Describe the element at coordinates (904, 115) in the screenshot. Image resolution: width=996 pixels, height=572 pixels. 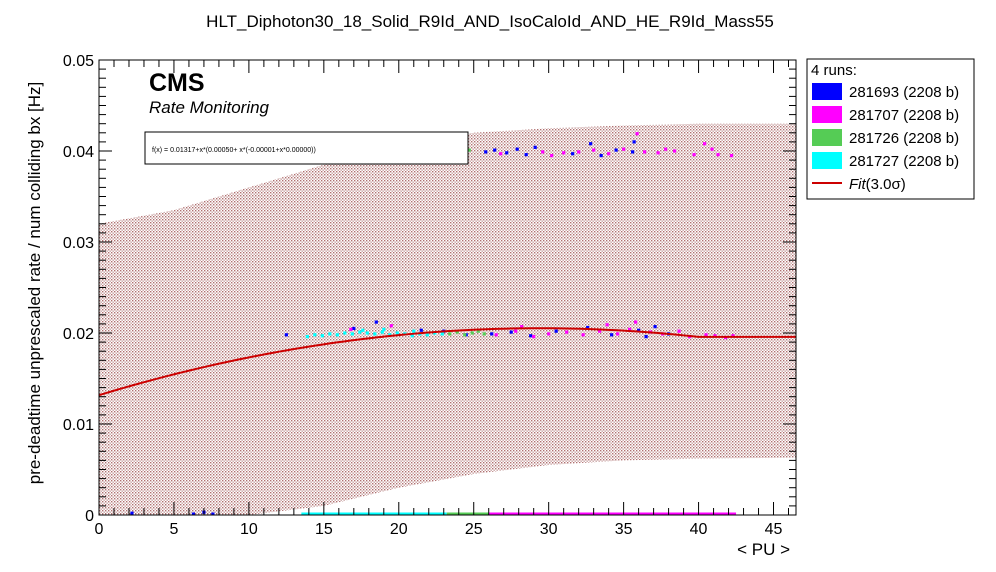
I see `legend-label: 281707 (2208 b)` at that location.